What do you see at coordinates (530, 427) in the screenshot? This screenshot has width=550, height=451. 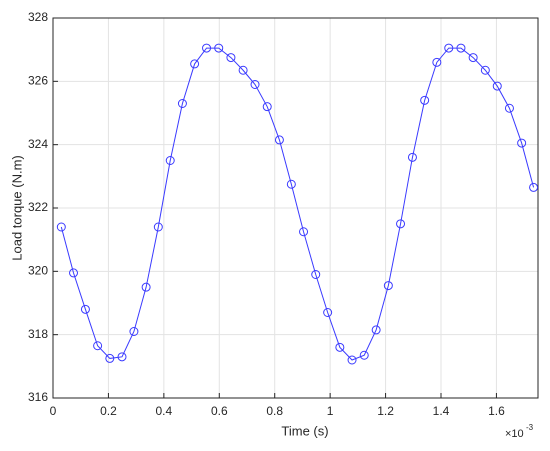 I see `x-multiplier-exponent: -3` at bounding box center [530, 427].